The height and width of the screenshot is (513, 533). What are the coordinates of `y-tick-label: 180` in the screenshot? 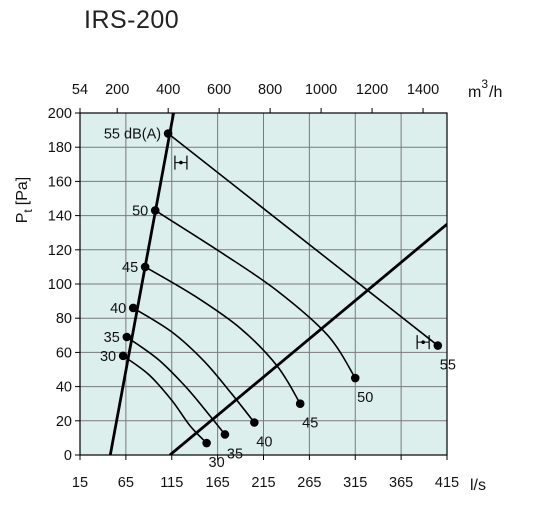 It's located at (60, 148).